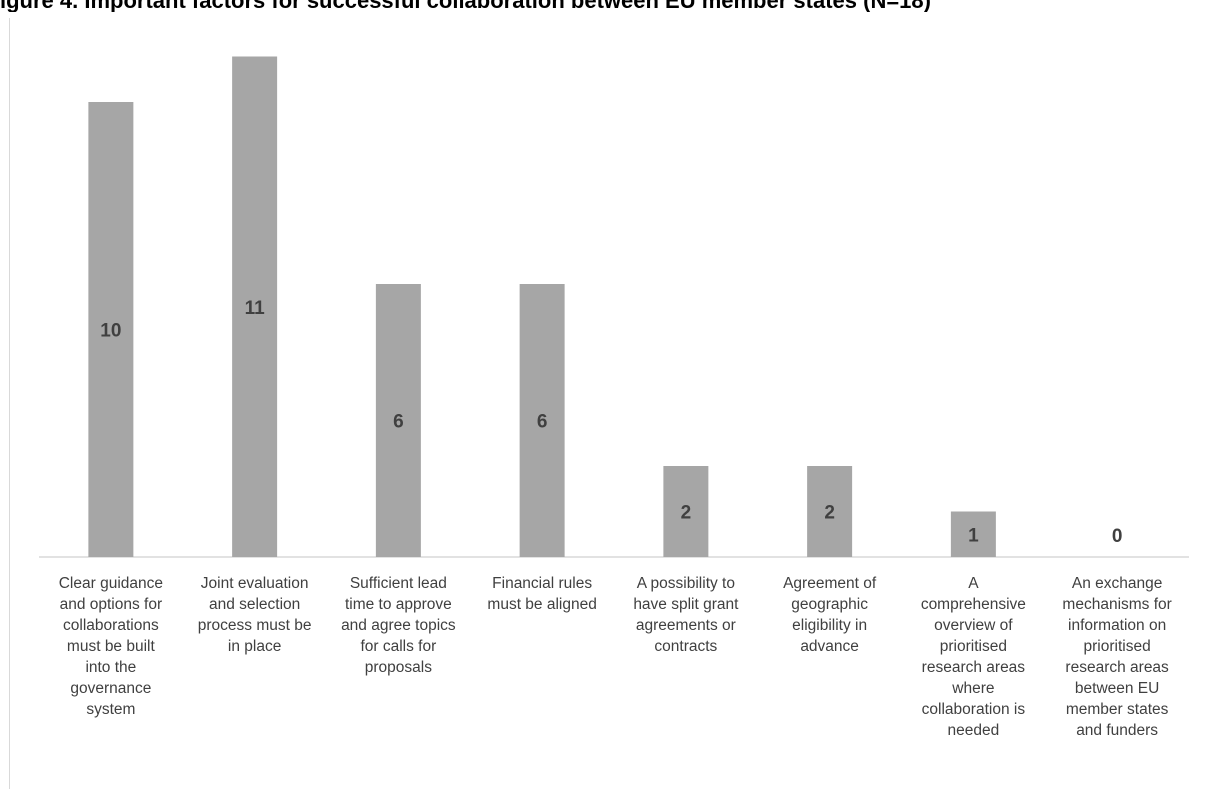 The height and width of the screenshot is (789, 1210). I want to click on category-label-line: and options for, so click(111, 604).